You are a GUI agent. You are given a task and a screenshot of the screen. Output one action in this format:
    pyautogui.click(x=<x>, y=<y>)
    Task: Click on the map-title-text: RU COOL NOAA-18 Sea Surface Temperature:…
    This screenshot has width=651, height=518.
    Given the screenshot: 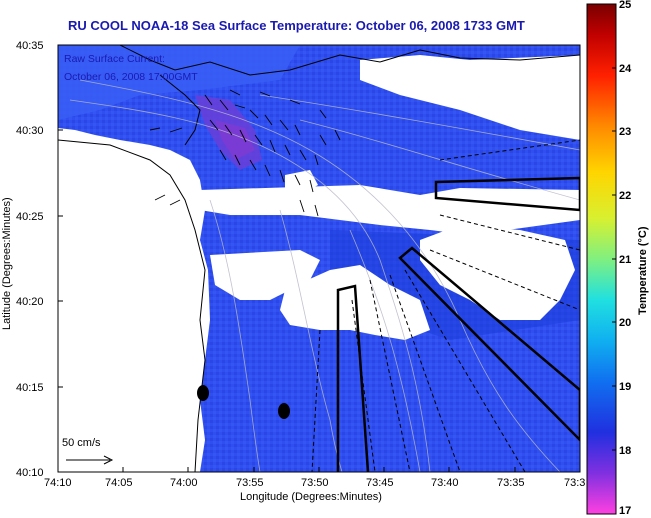 What is the action you would take?
    pyautogui.click(x=296, y=25)
    